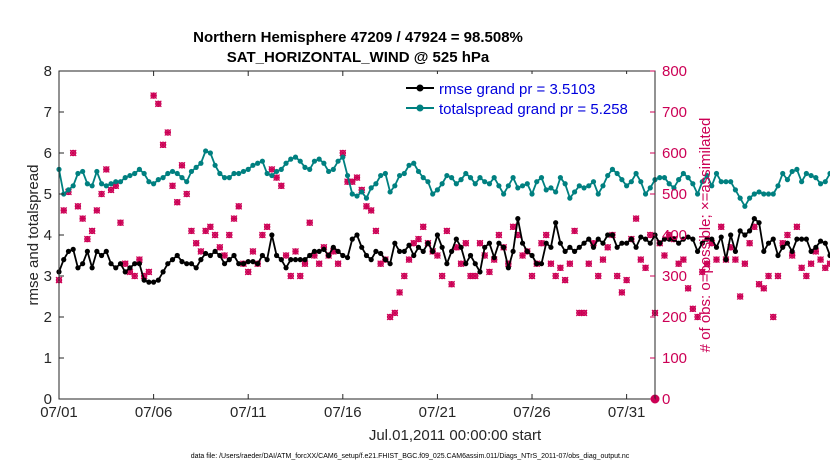 The height and width of the screenshot is (470, 830). Describe the element at coordinates (420, 108) in the screenshot. I see `legend-totalspread-marker` at that location.